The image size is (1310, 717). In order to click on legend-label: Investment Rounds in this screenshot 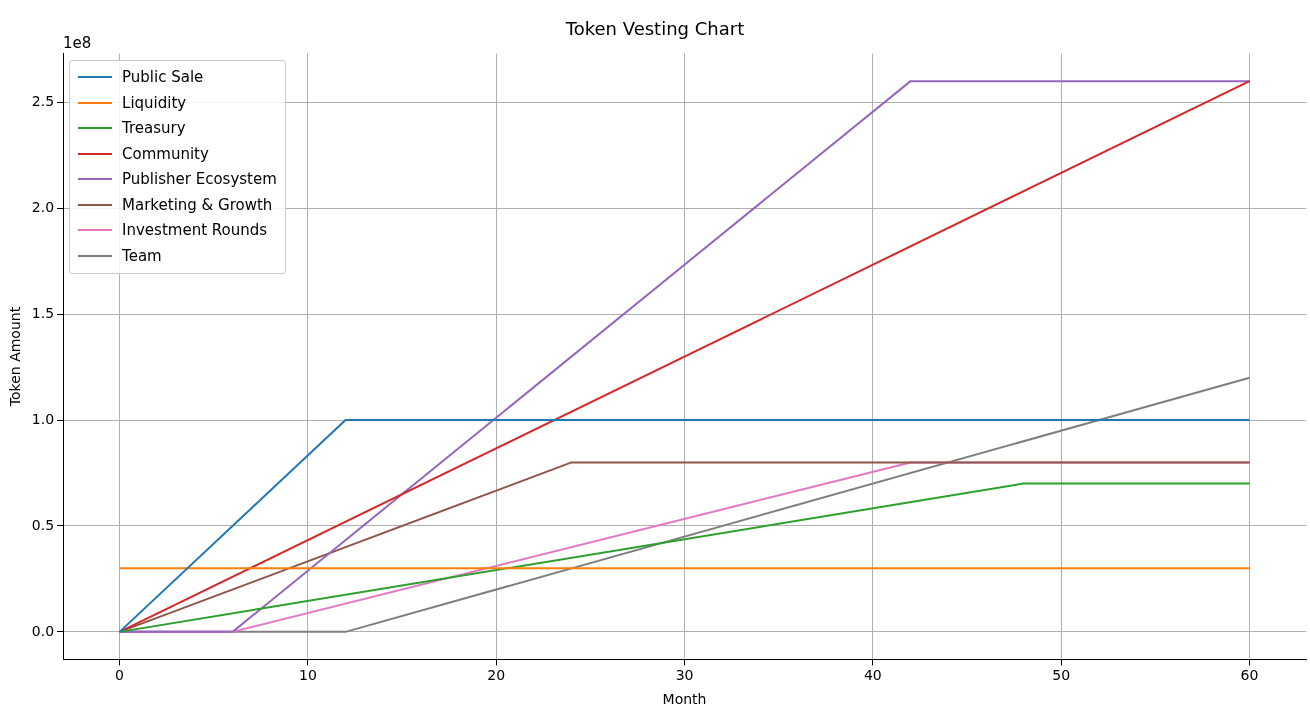, I will do `click(195, 230)`.